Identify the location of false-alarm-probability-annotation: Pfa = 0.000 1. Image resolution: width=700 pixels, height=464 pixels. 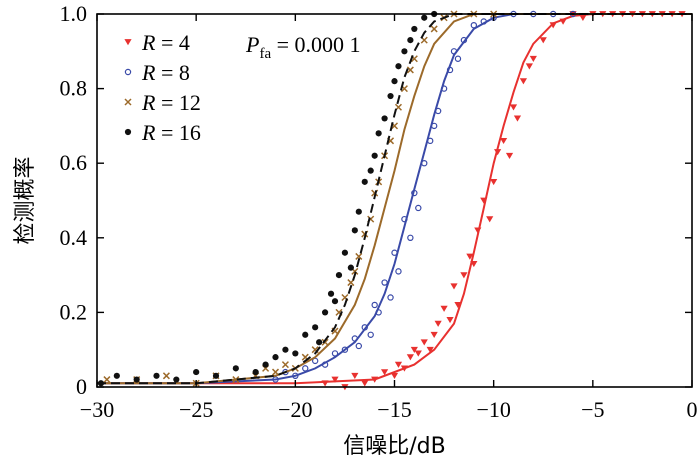
(303, 47).